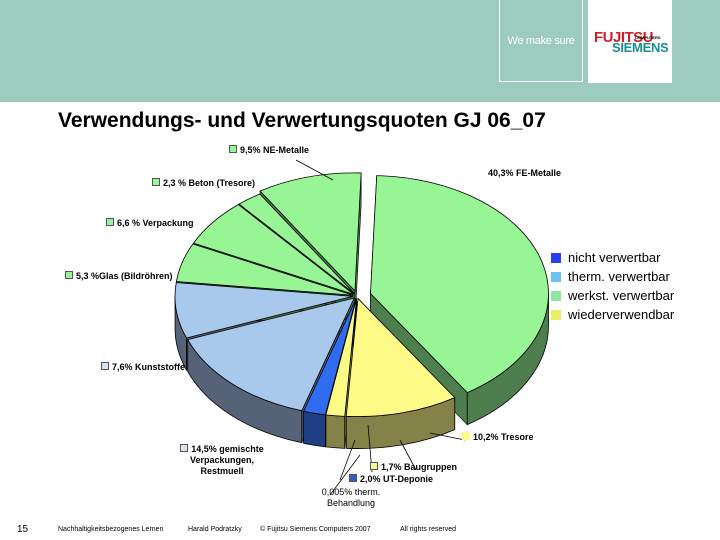 The width and height of the screenshot is (720, 540). Describe the element at coordinates (155, 223) in the screenshot. I see `label-text: 6,6 % Verpackung` at that location.